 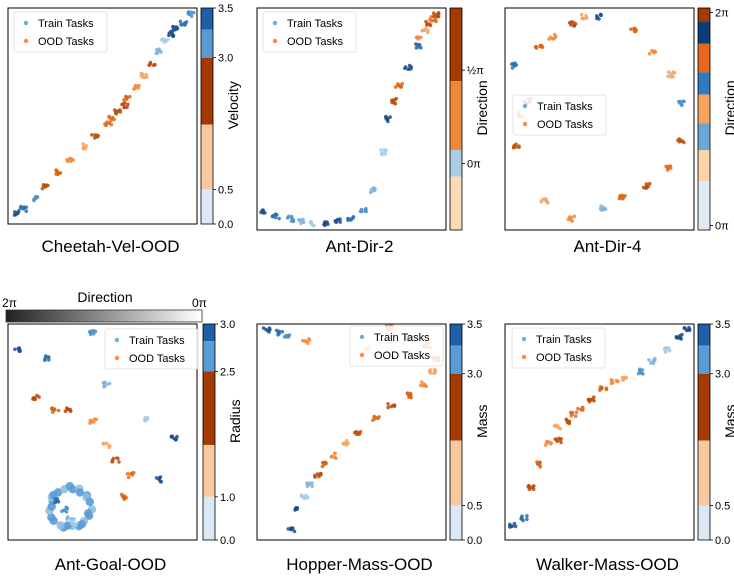 I want to click on top-bar-gradient, so click(x=104, y=316).